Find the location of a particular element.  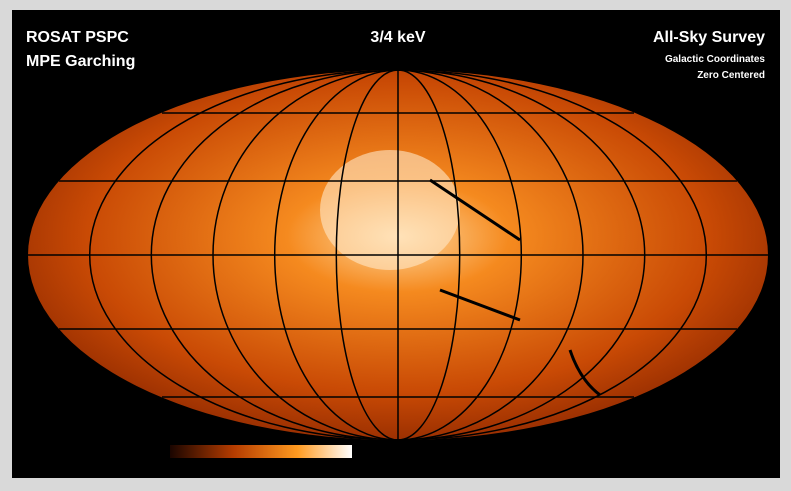

band: 3/4 keV is located at coordinates (397, 37).